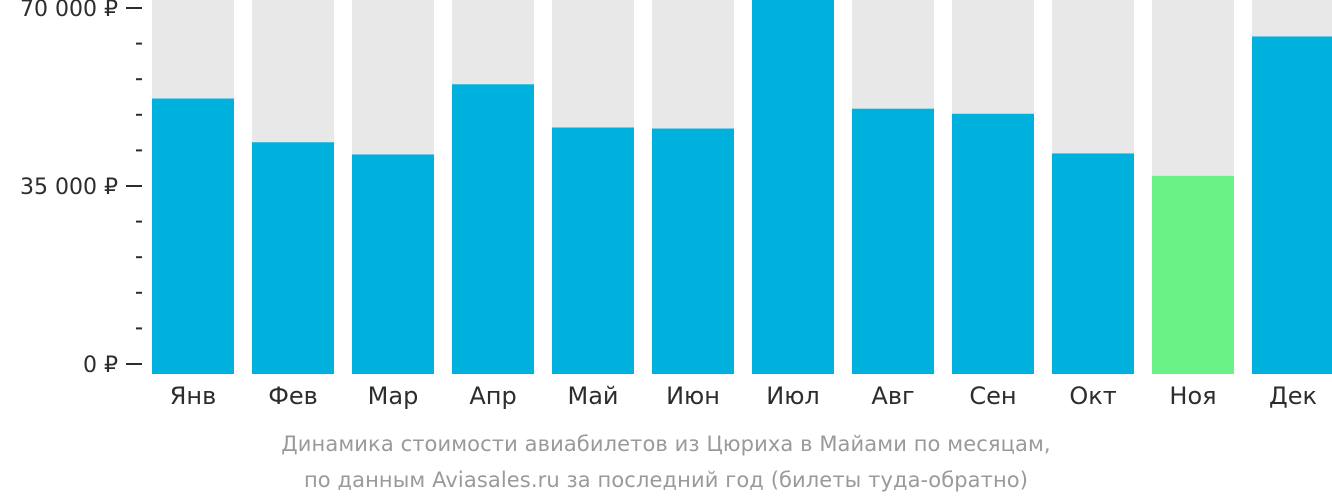 The image size is (1332, 502). I want to click on x-tick-label-month-11: Дек, so click(1293, 396).